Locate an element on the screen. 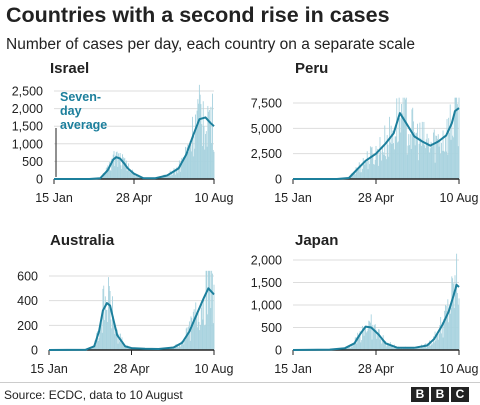 This screenshot has width=480, height=405. y-tick-label: 1,500 is located at coordinates (266, 283).